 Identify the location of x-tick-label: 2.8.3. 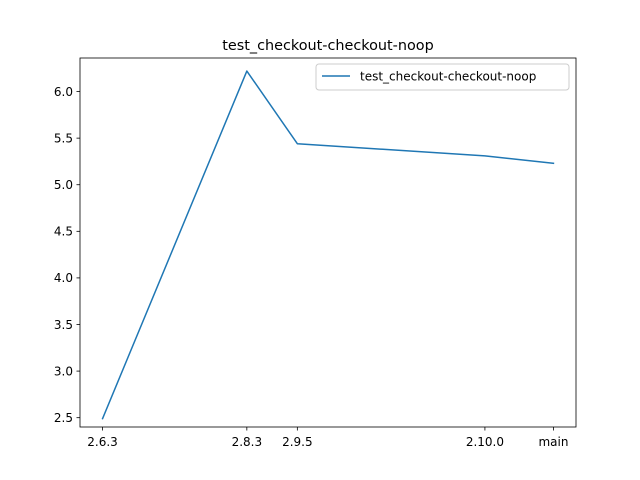
(247, 442).